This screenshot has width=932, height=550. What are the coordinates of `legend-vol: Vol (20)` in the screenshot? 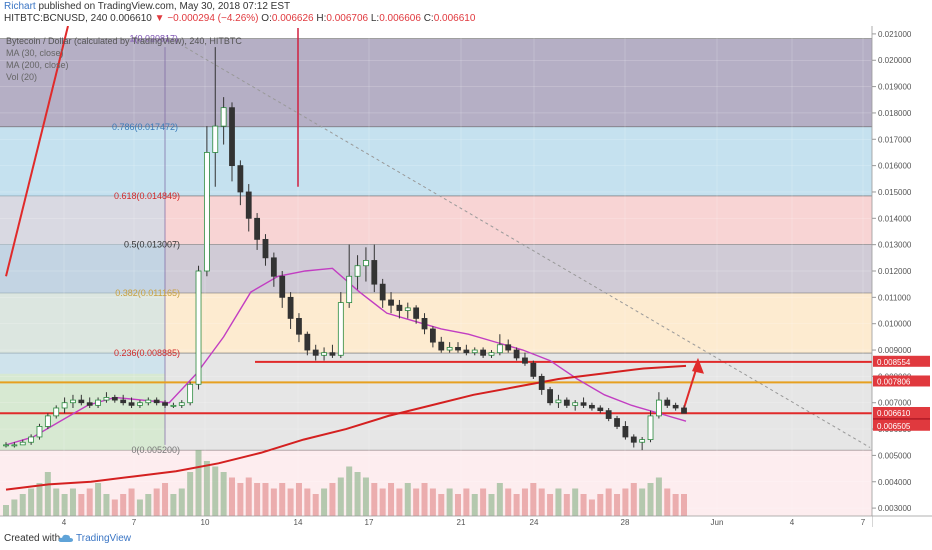 It's located at (21, 77).